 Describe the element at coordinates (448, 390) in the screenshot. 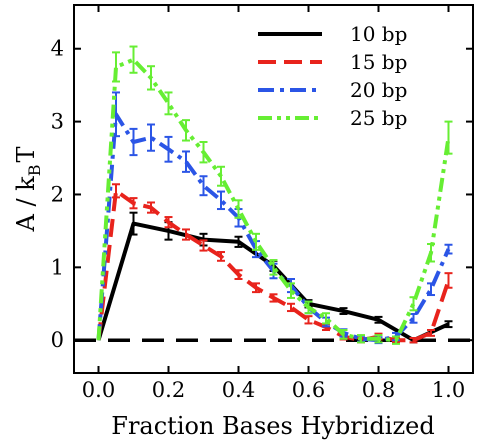

I see `x-tick-label: 1.0` at that location.